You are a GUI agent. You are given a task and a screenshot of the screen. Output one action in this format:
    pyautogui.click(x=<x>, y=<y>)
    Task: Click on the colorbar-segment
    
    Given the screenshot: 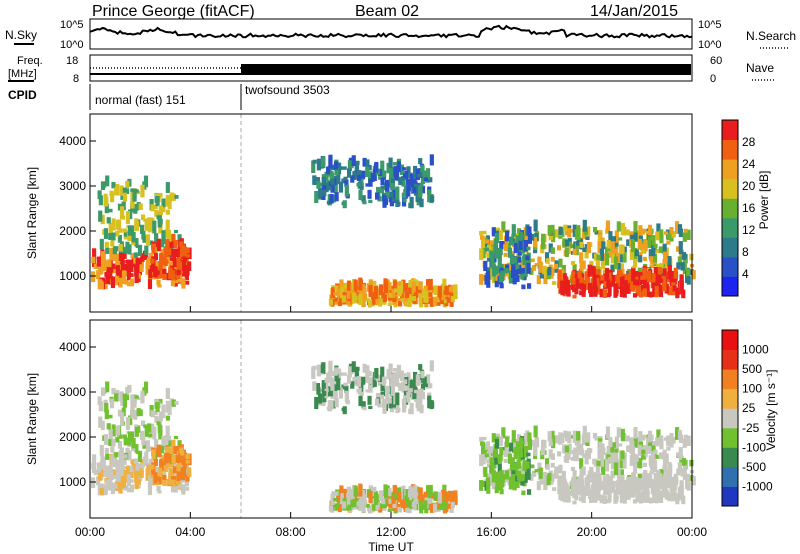 What is the action you would take?
    pyautogui.click(x=730, y=340)
    